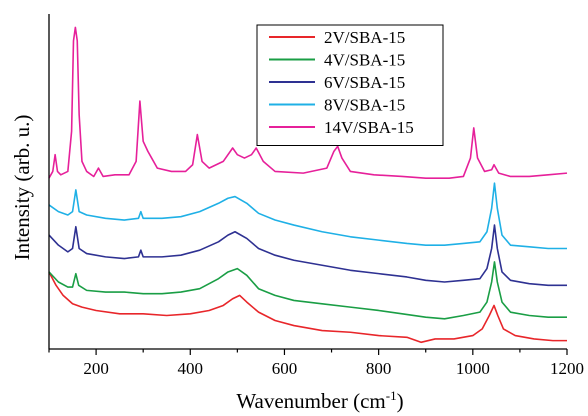 Image resolution: width=588 pixels, height=416 pixels. I want to click on x-tick-label: 200, so click(96, 368).